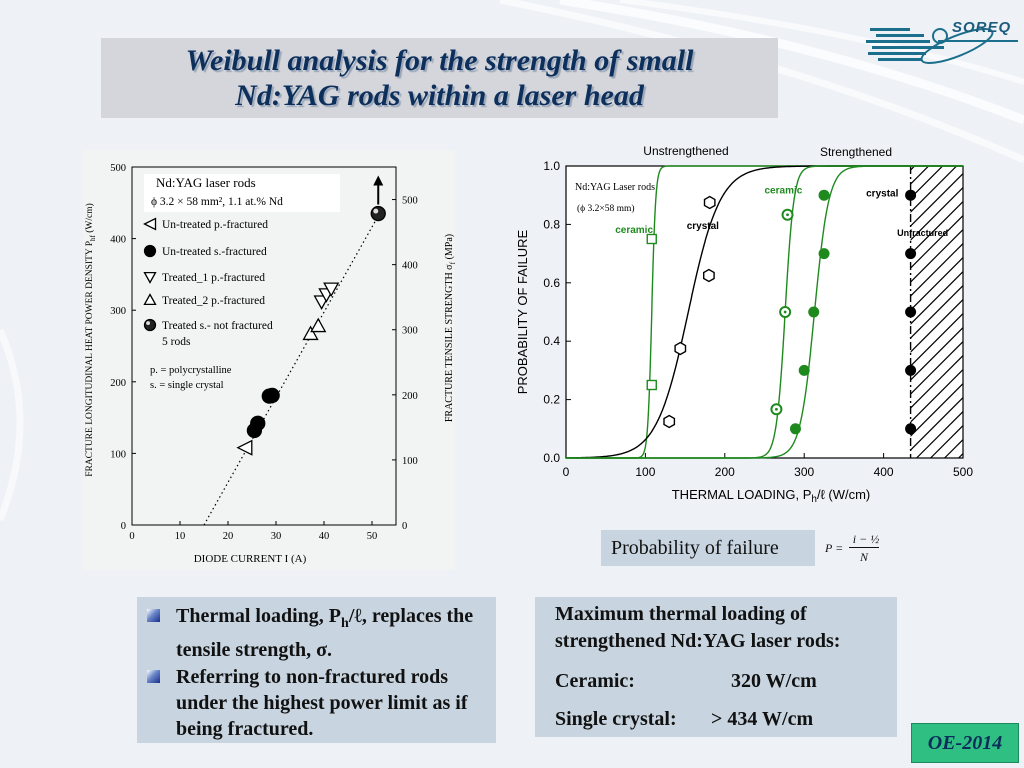 The width and height of the screenshot is (1024, 768). Describe the element at coordinates (566, 472) in the screenshot. I see `right-x-tick-label: 0` at that location.